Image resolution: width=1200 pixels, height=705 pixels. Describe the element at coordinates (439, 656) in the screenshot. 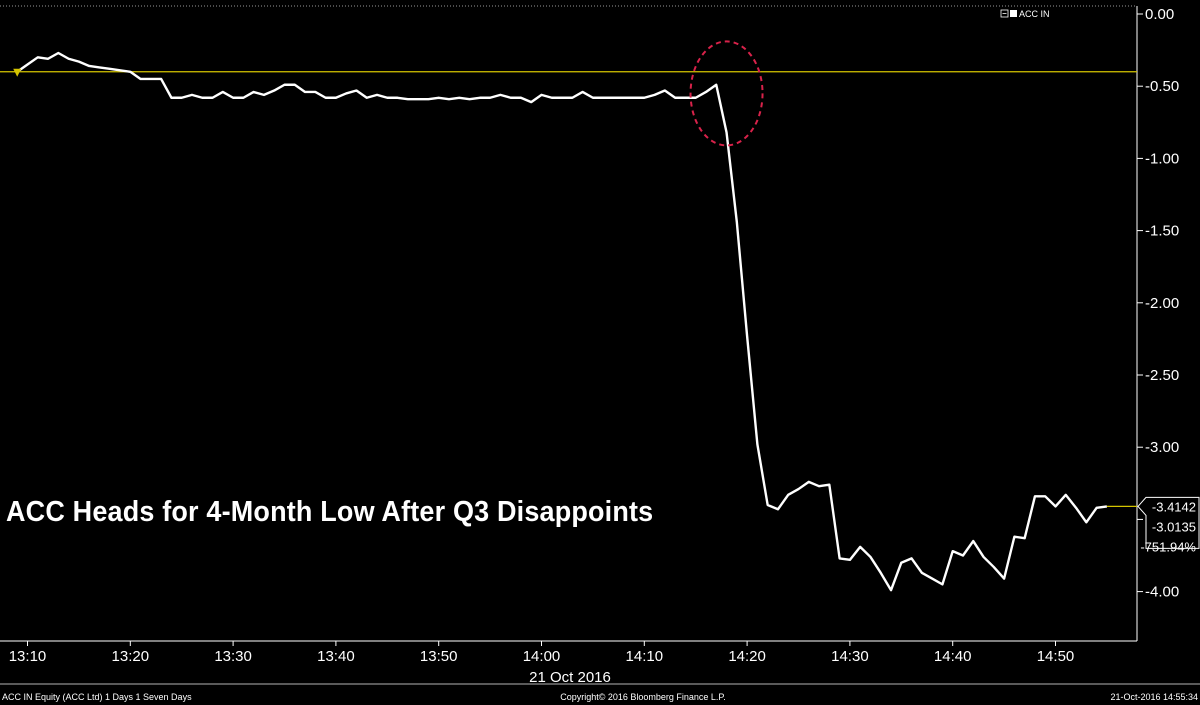

I see `x-tick-label: 13:50` at that location.